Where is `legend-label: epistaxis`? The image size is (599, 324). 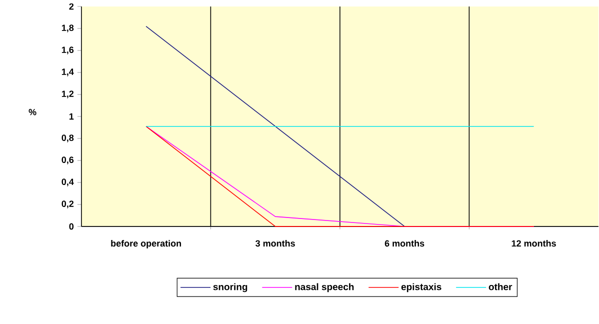
legend-label: epistaxis is located at coordinates (421, 287).